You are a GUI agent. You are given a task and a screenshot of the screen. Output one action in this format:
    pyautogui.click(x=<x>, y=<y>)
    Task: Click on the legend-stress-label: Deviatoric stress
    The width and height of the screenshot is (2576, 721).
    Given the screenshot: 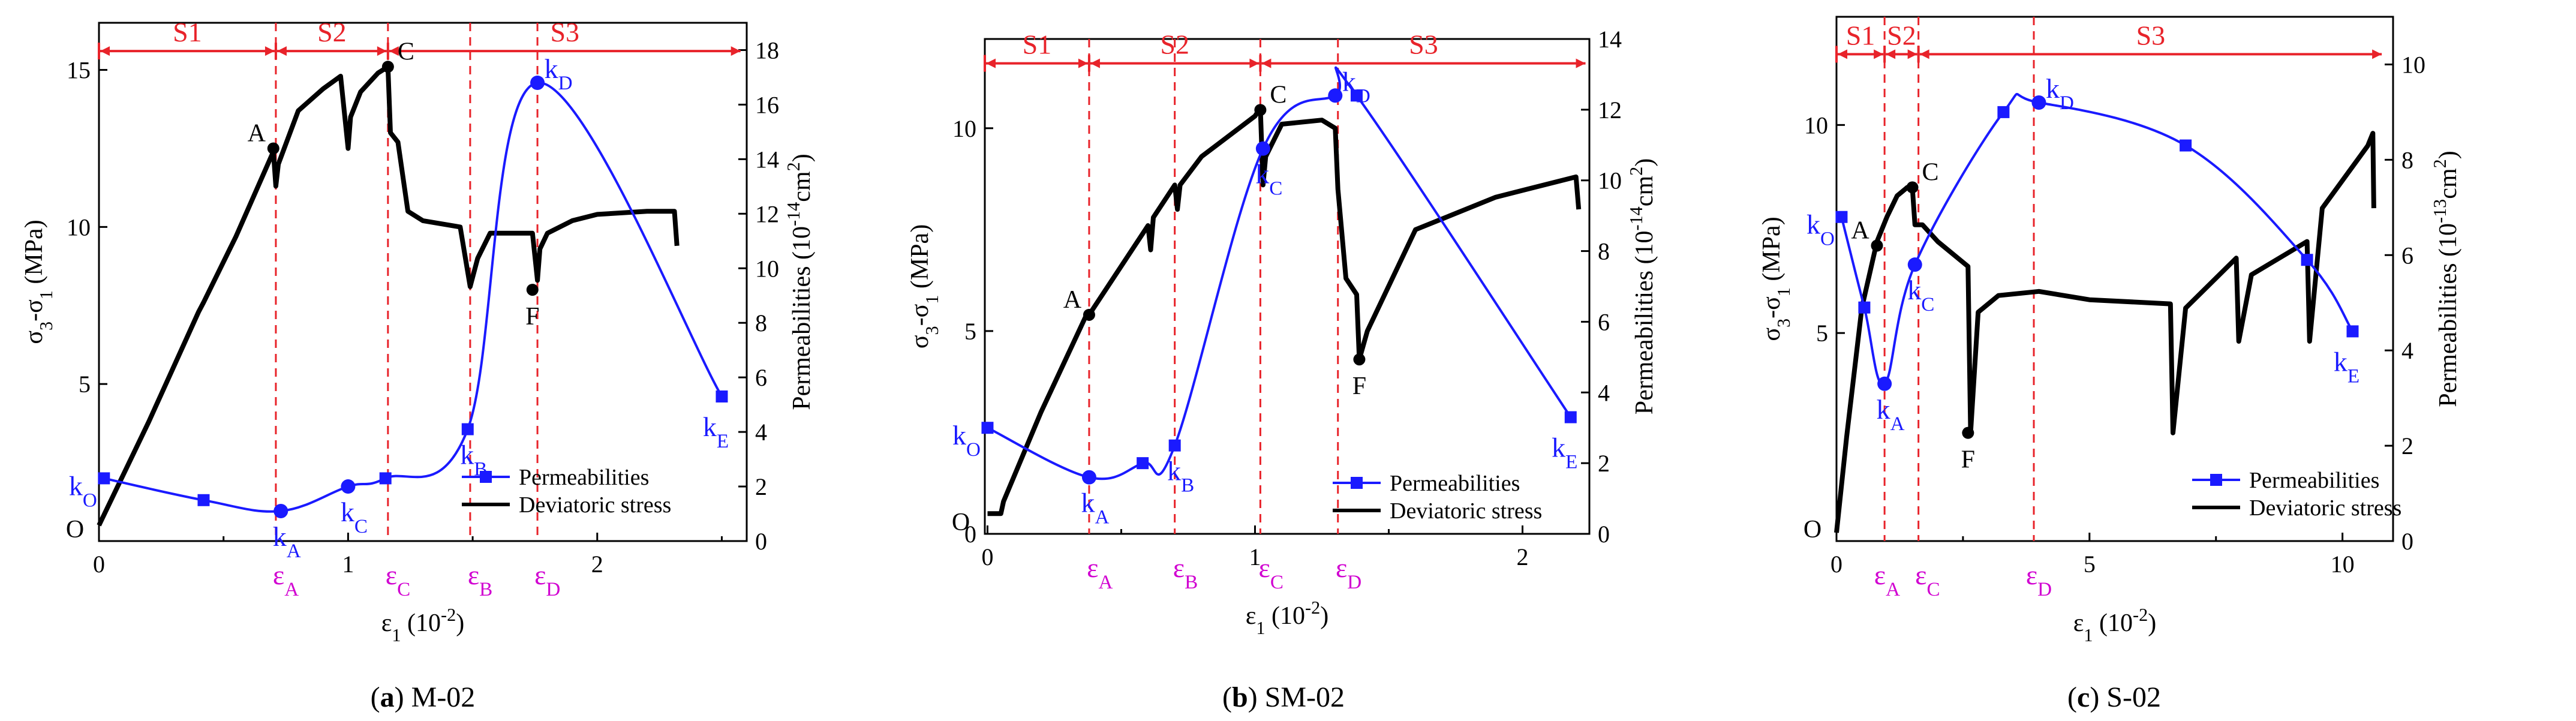 What is the action you would take?
    pyautogui.click(x=2325, y=508)
    